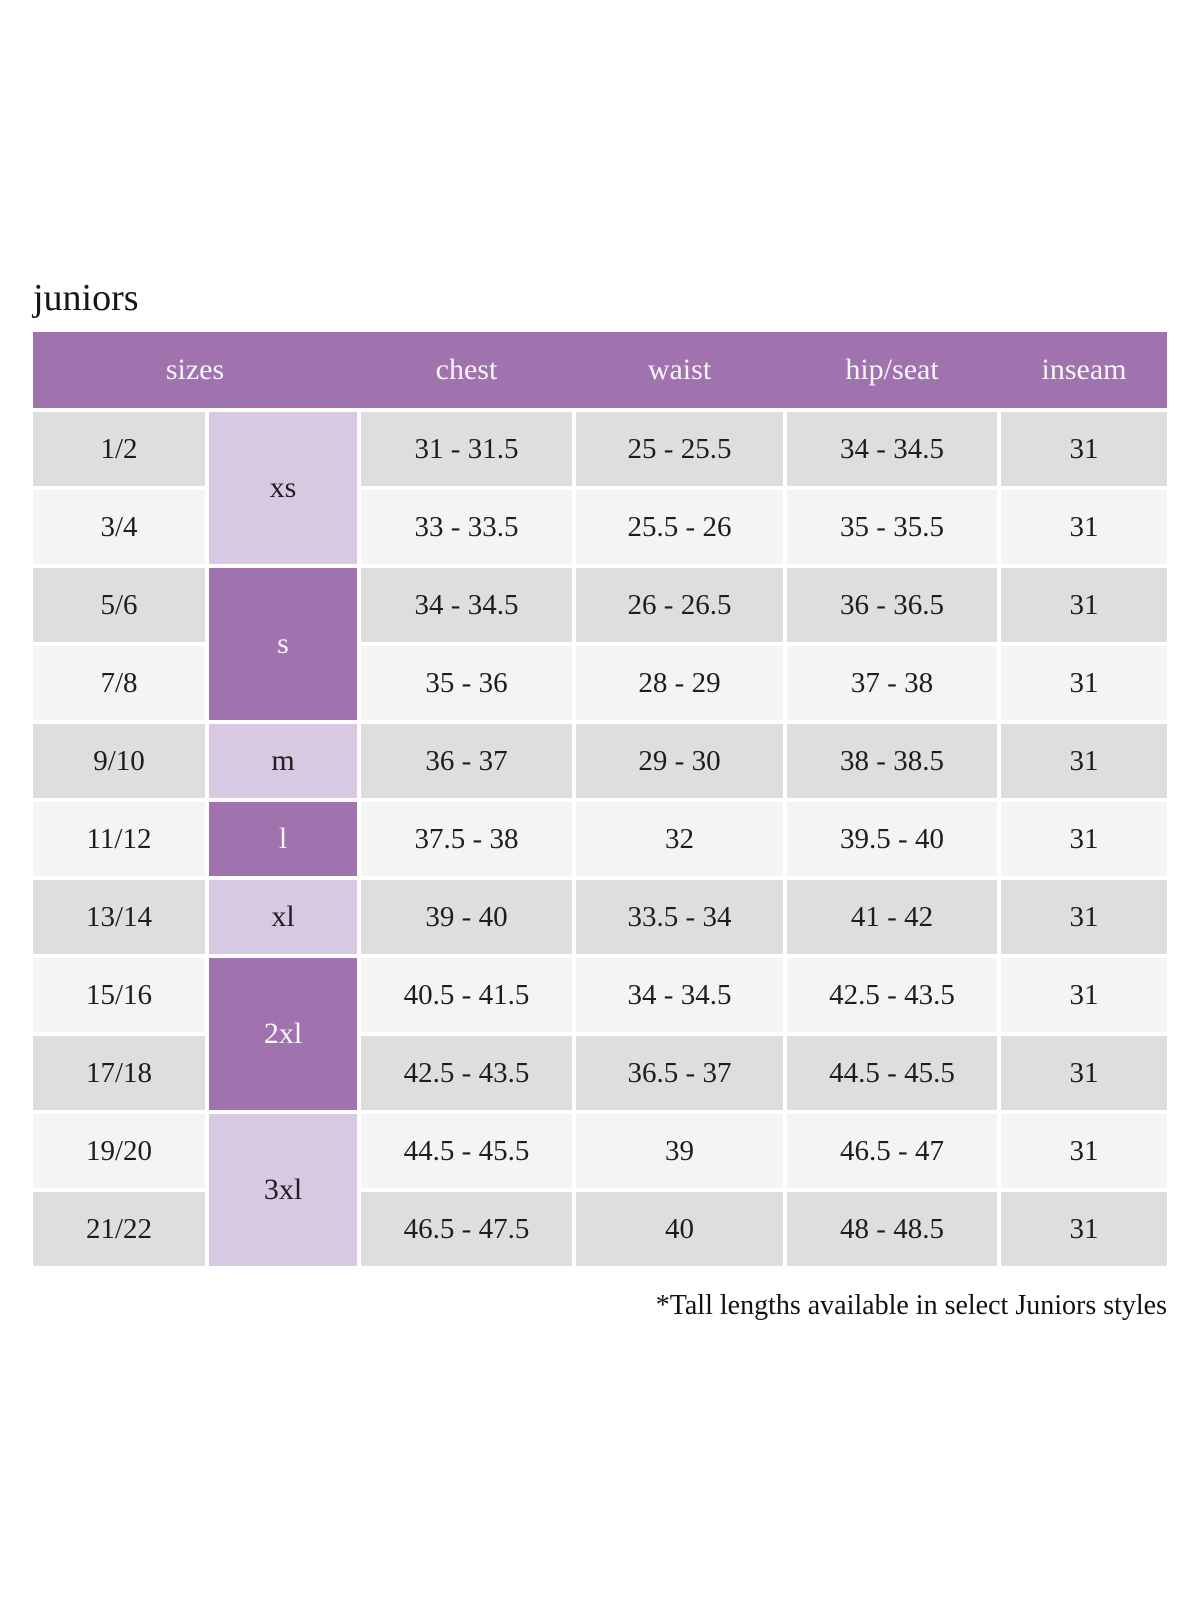 The width and height of the screenshot is (1200, 1600). I want to click on size-group-cell-xl: xl, so click(283, 917).